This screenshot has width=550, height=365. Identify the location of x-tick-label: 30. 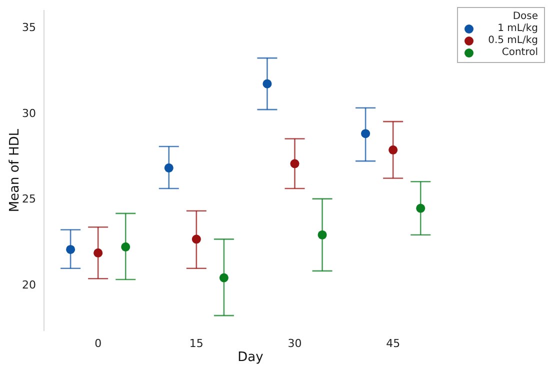
(295, 343).